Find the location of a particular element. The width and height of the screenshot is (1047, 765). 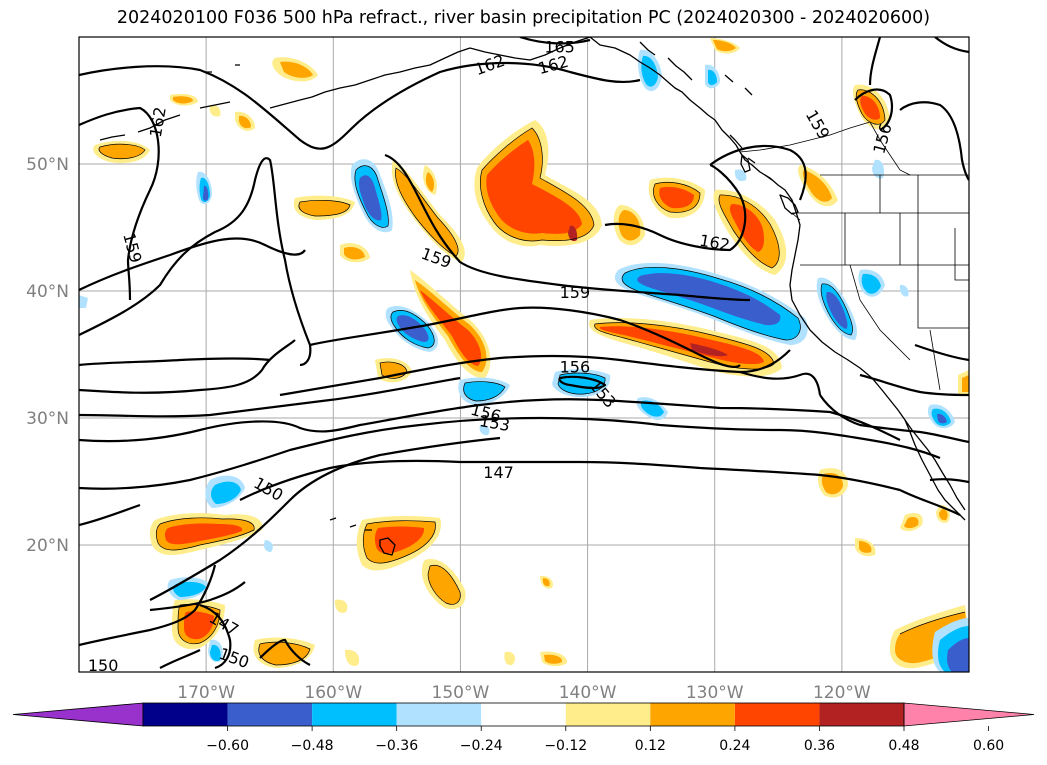

lat-tick-label: 50°N is located at coordinates (47, 165).